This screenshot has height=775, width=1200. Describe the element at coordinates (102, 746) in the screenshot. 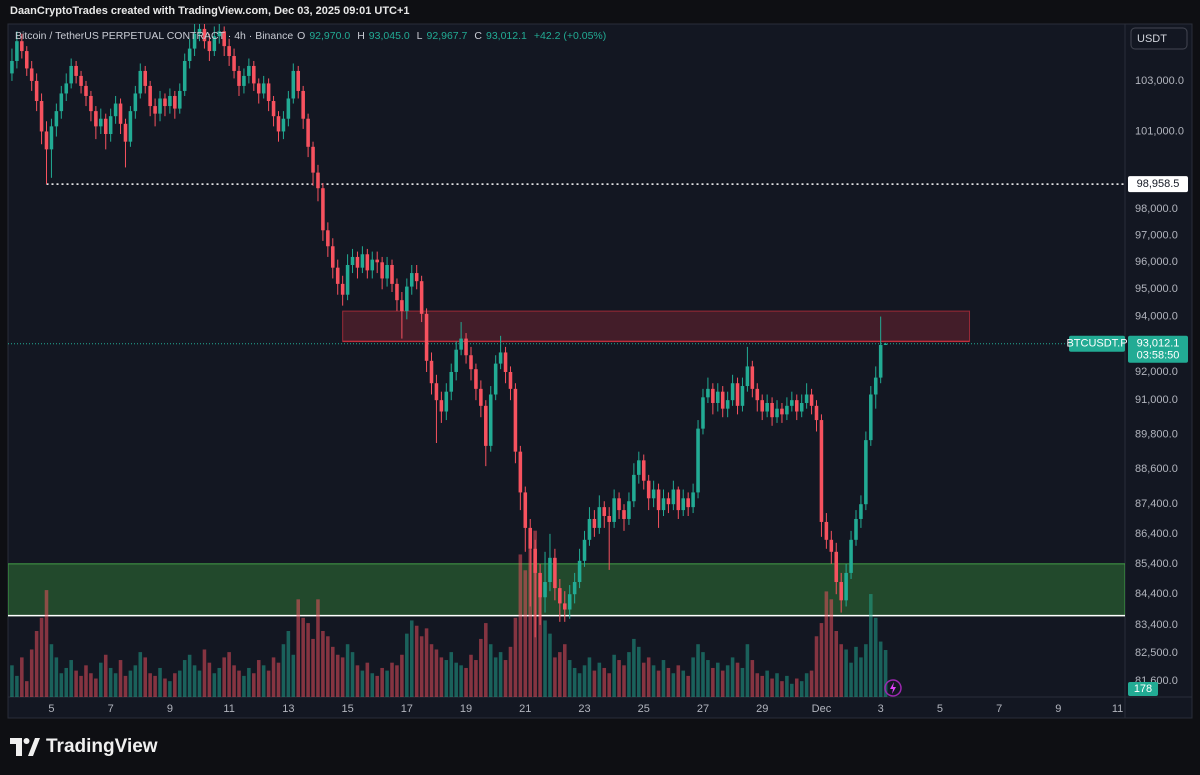

I see `brand-name: TradingView` at that location.